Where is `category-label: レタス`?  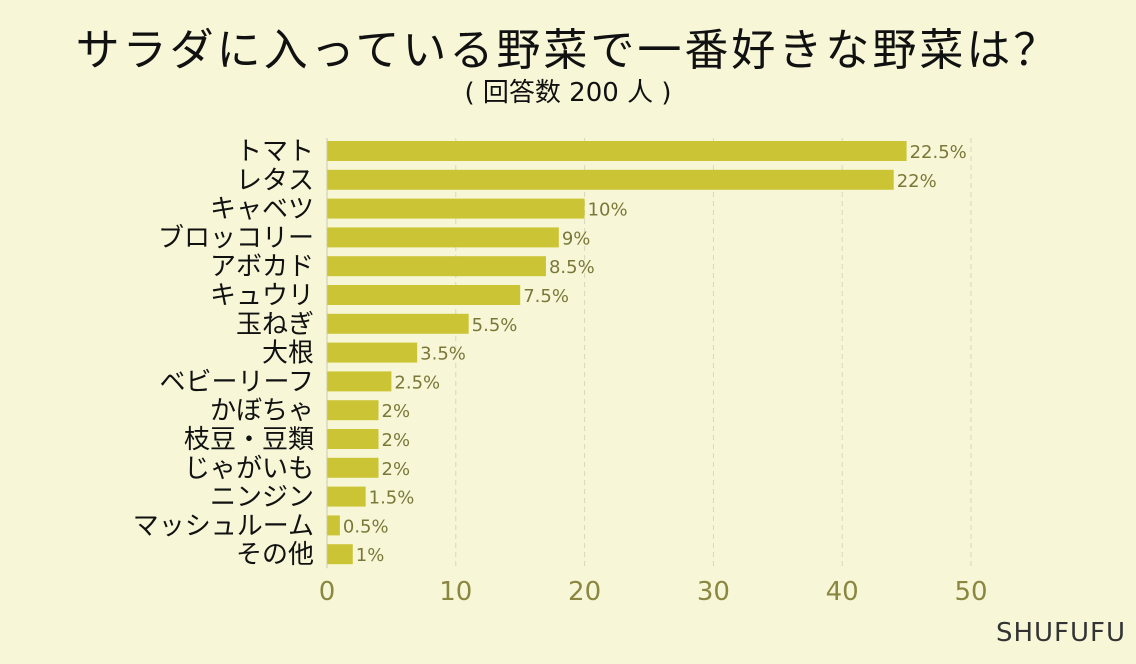 category-label: レタス is located at coordinates (275, 181).